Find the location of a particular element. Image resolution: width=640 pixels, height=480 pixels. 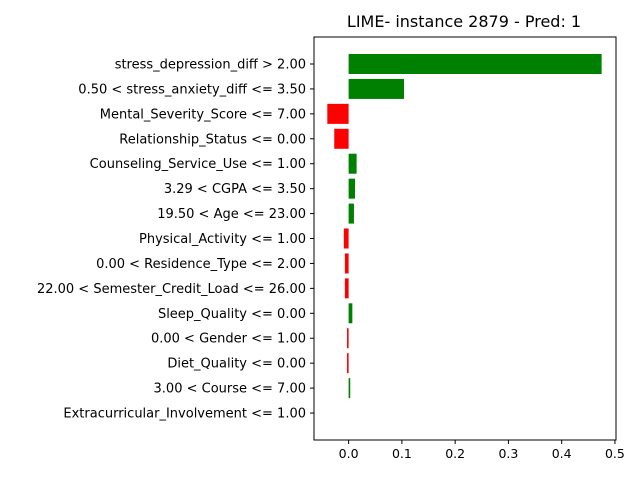

category-label-0: stress_depression_diff > 2.00 is located at coordinates (210, 65).